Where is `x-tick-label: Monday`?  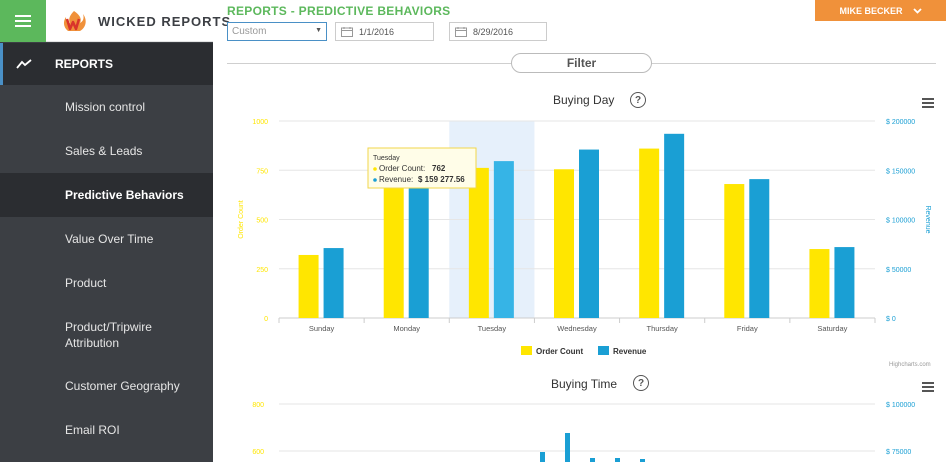
x-tick-label: Monday is located at coordinates (406, 328).